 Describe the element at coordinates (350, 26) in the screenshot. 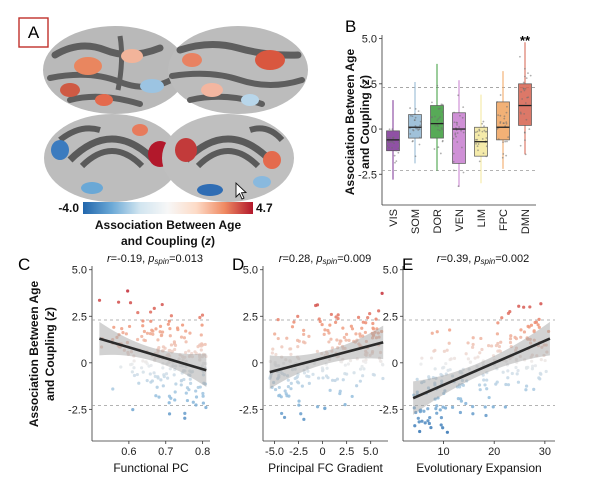

I see `panel-b-label: B` at that location.